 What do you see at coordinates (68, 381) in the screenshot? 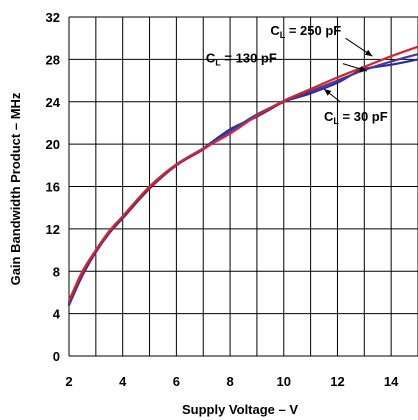
I see `x-tick-label: 2` at bounding box center [68, 381].